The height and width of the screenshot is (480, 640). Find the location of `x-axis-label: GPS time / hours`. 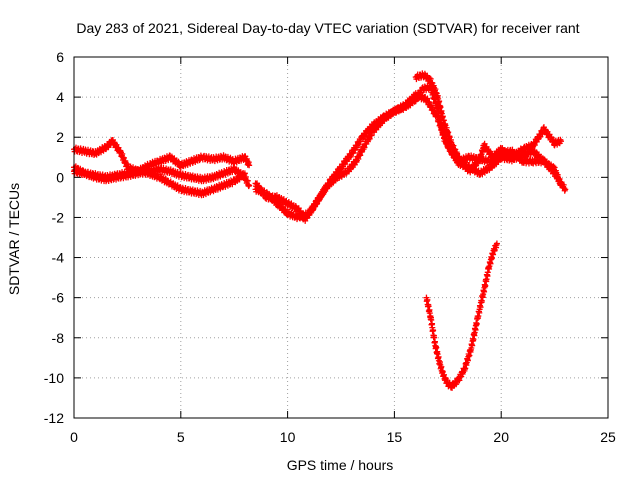

x-axis-label: GPS time / hours is located at coordinates (340, 465).